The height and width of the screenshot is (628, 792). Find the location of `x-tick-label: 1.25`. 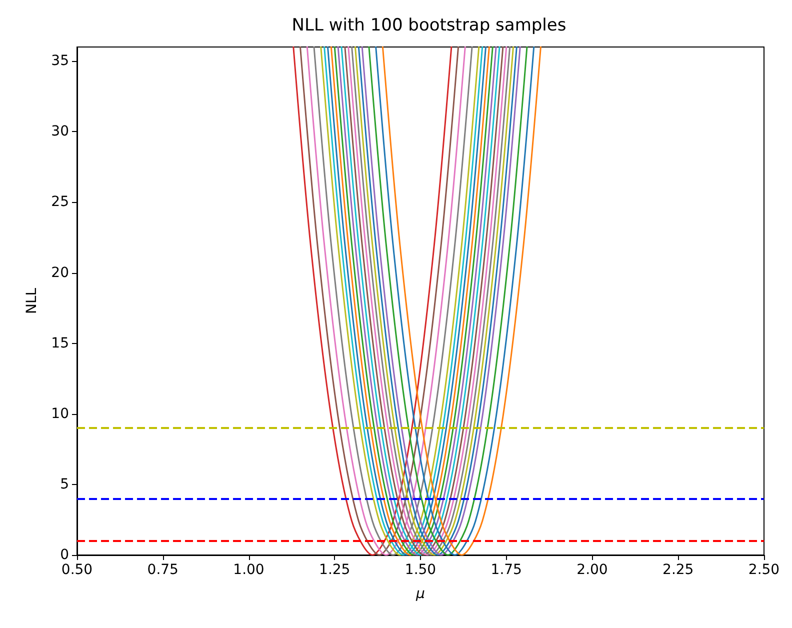

x-tick-label: 1.25 is located at coordinates (334, 570).